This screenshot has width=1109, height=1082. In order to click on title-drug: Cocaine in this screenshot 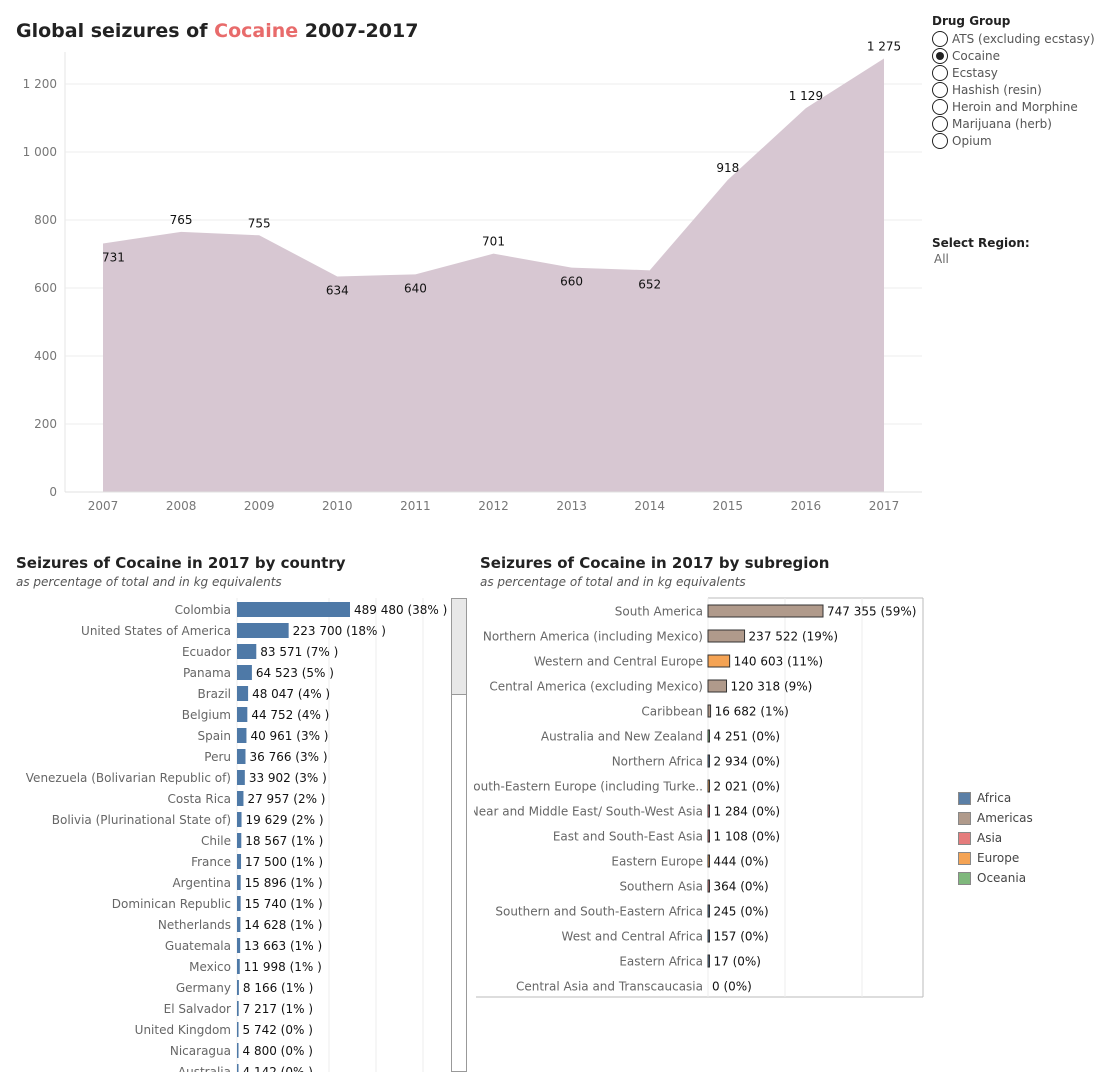, I will do `click(256, 31)`.